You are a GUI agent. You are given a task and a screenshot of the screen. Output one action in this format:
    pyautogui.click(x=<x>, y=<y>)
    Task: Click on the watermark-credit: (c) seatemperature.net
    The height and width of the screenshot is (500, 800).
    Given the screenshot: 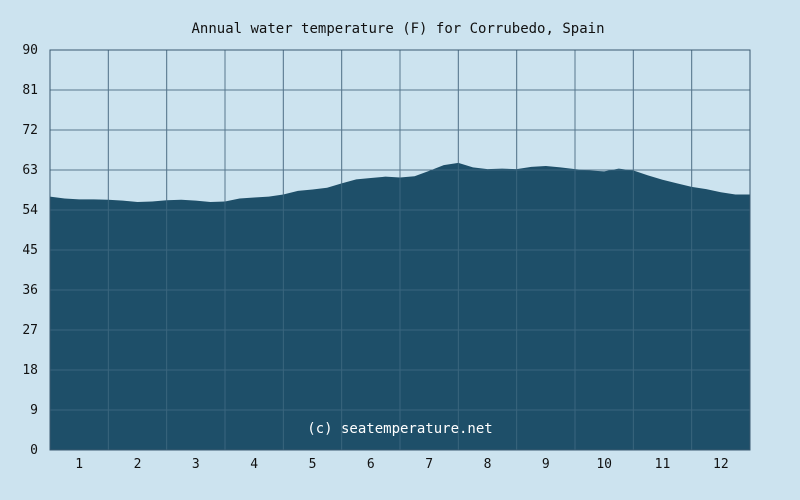 What is the action you would take?
    pyautogui.click(x=399, y=429)
    